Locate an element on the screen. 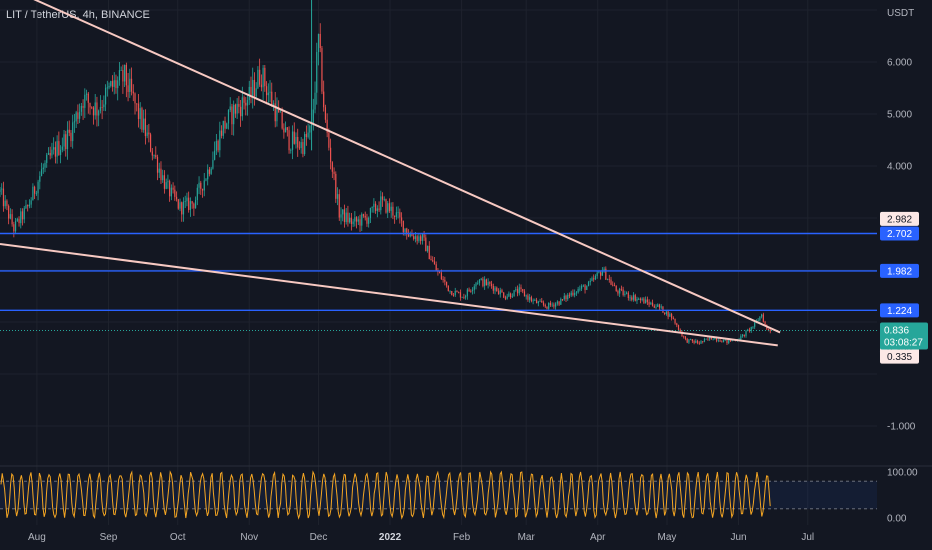 The width and height of the screenshot is (932, 550). y-axis-unit: USDT is located at coordinates (900, 13).